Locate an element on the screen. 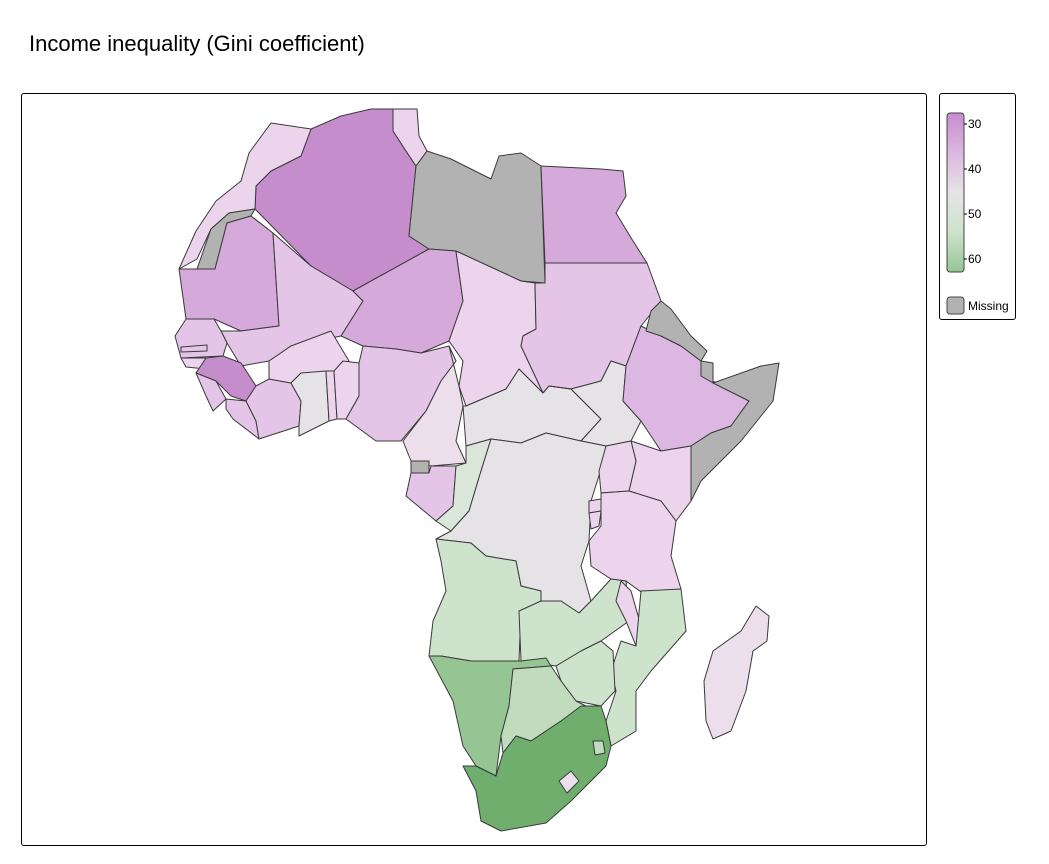 Image resolution: width=1049 pixels, height=864 pixels. country-south-africa is located at coordinates (537, 768).